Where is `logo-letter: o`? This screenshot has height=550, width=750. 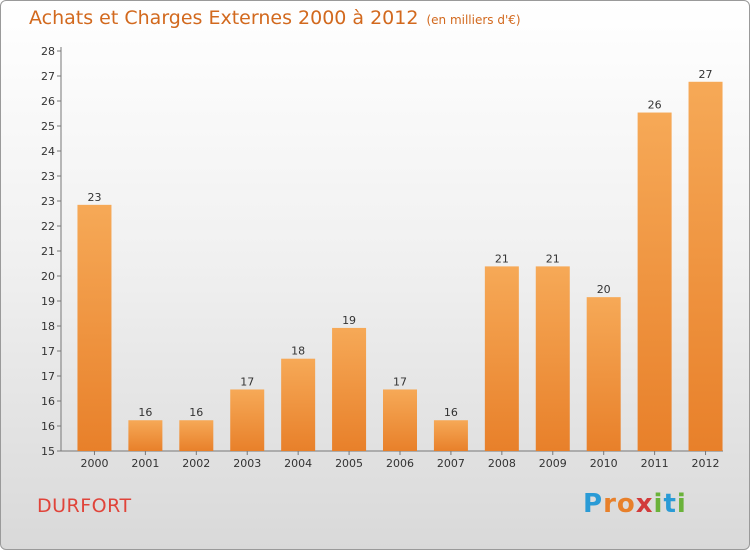
logo-letter: o is located at coordinates (626, 504).